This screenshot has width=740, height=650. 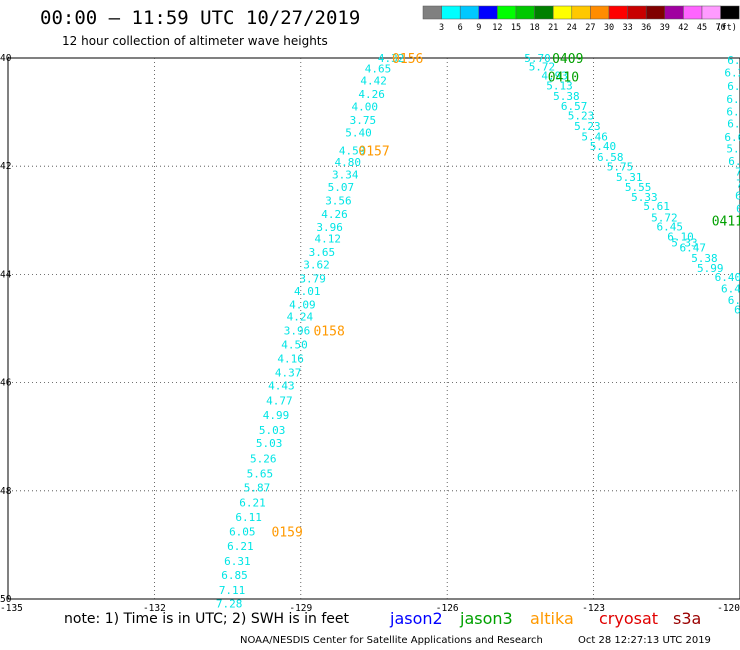 What do you see at coordinates (345, 174) in the screenshot?
I see `wave-height-value: 3.34` at bounding box center [345, 174].